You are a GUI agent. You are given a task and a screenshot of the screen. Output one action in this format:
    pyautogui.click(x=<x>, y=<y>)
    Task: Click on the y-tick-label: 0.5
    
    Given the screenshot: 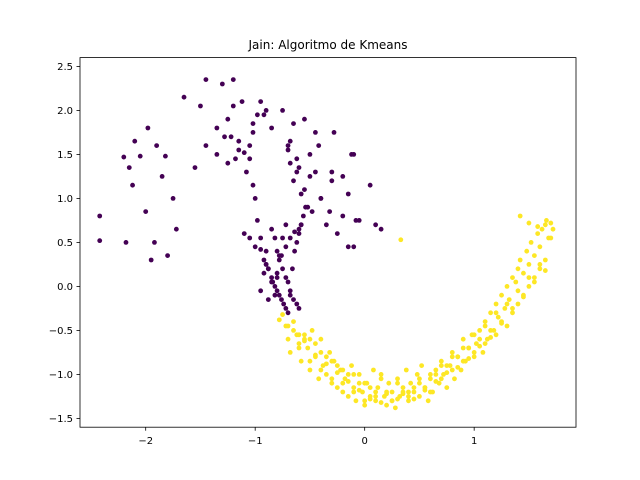 What is the action you would take?
    pyautogui.click(x=65, y=243)
    